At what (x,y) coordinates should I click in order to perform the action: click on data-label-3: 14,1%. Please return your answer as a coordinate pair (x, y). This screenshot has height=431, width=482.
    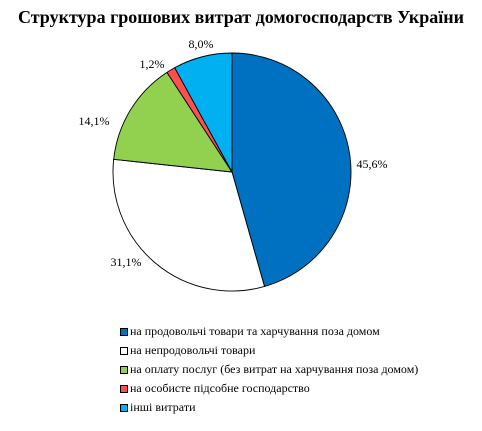
    Looking at the image, I should click on (94, 121).